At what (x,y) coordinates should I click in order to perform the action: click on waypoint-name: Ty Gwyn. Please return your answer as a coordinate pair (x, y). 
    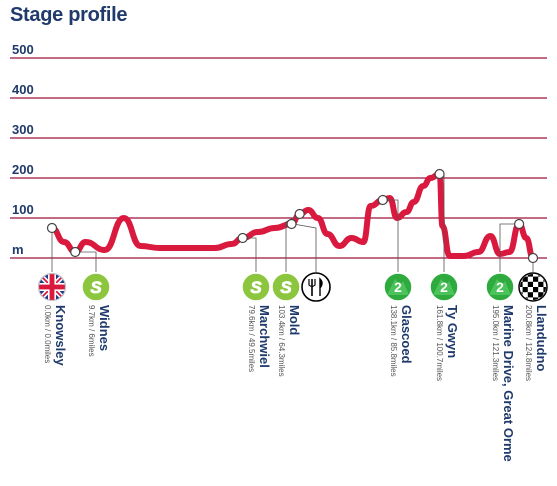
    Looking at the image, I should click on (452, 331).